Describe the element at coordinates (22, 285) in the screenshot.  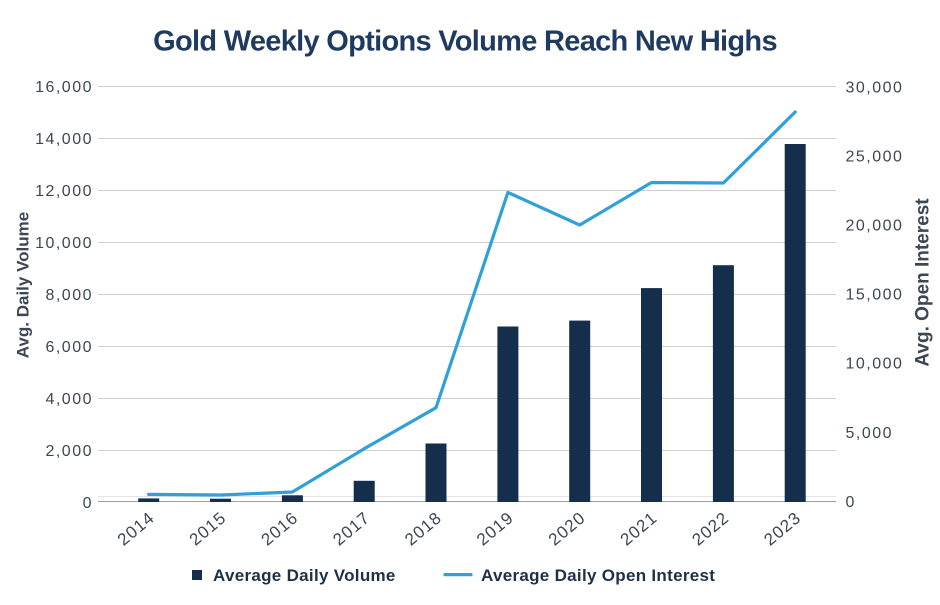
I see `svg-text: Avg. Daily Volume` at that location.